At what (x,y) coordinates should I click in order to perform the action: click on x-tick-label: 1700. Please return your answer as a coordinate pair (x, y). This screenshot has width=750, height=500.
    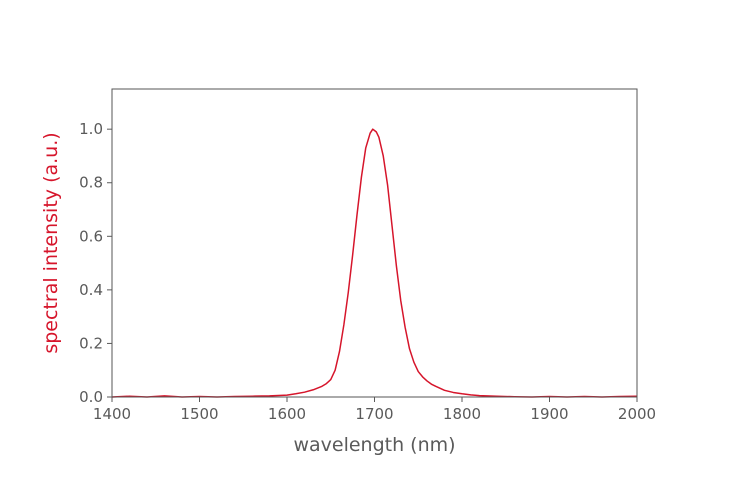
    Looking at the image, I should click on (374, 414).